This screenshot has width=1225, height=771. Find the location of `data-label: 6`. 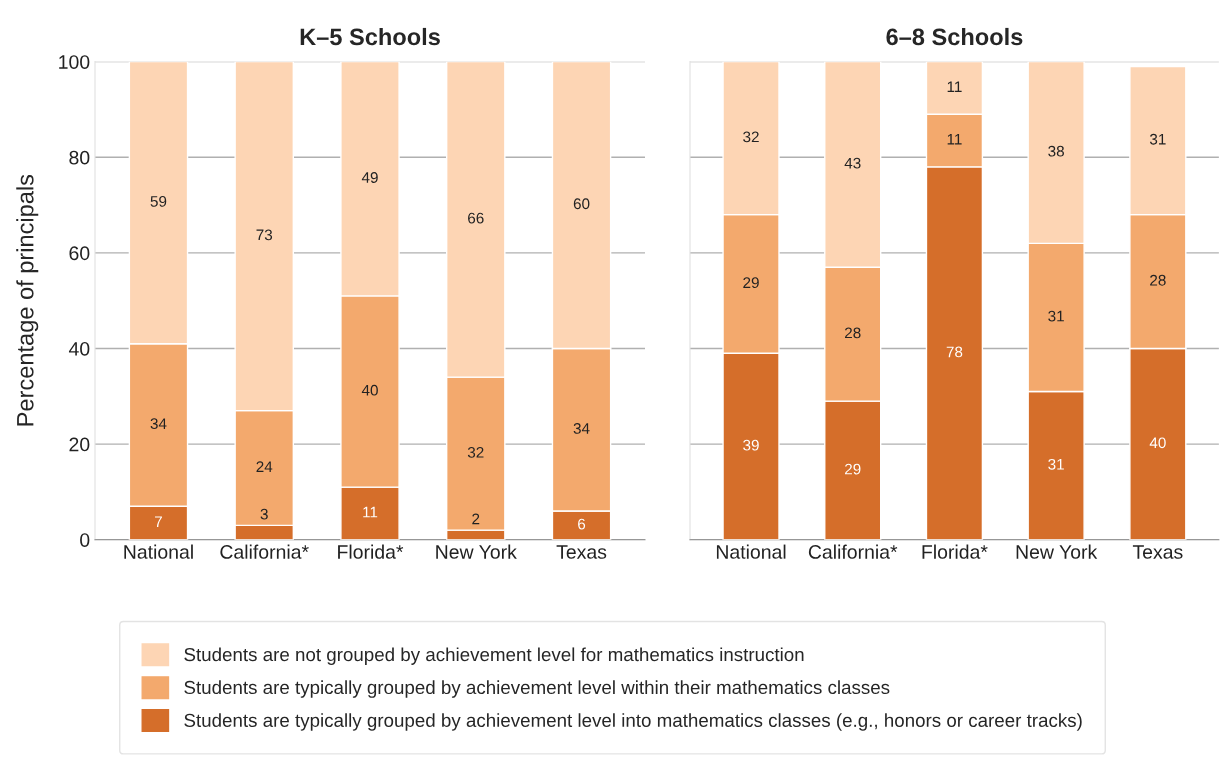

data-label: 6 is located at coordinates (582, 524).